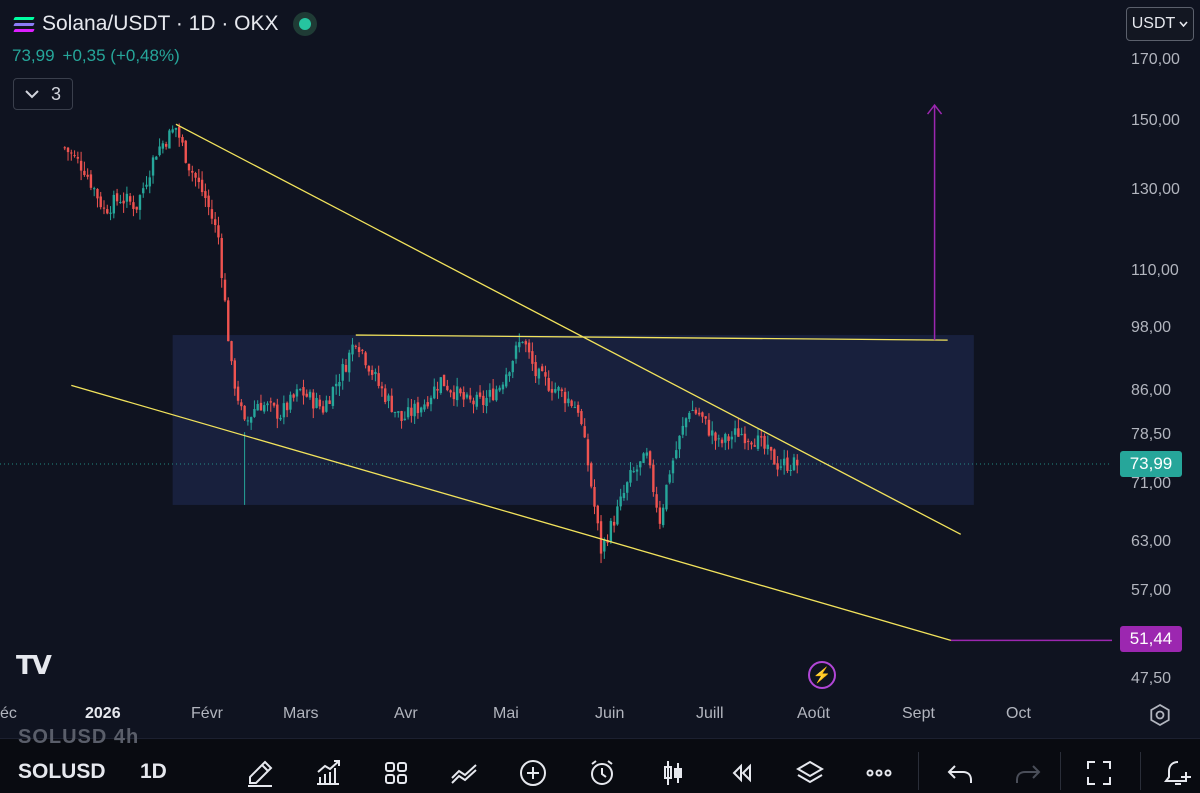  I want to click on more-icon, so click(879, 773).